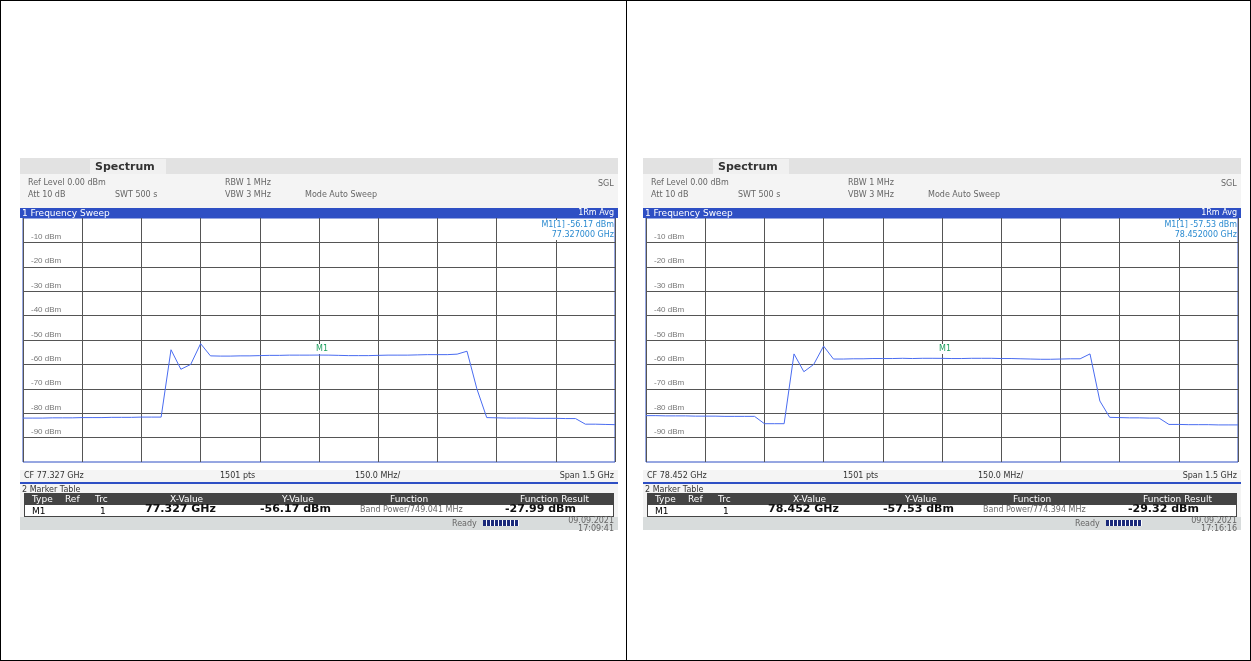 Image resolution: width=1251 pixels, height=661 pixels. Describe the element at coordinates (582, 235) in the screenshot. I see `annotation: 77.327000 GHz` at that location.